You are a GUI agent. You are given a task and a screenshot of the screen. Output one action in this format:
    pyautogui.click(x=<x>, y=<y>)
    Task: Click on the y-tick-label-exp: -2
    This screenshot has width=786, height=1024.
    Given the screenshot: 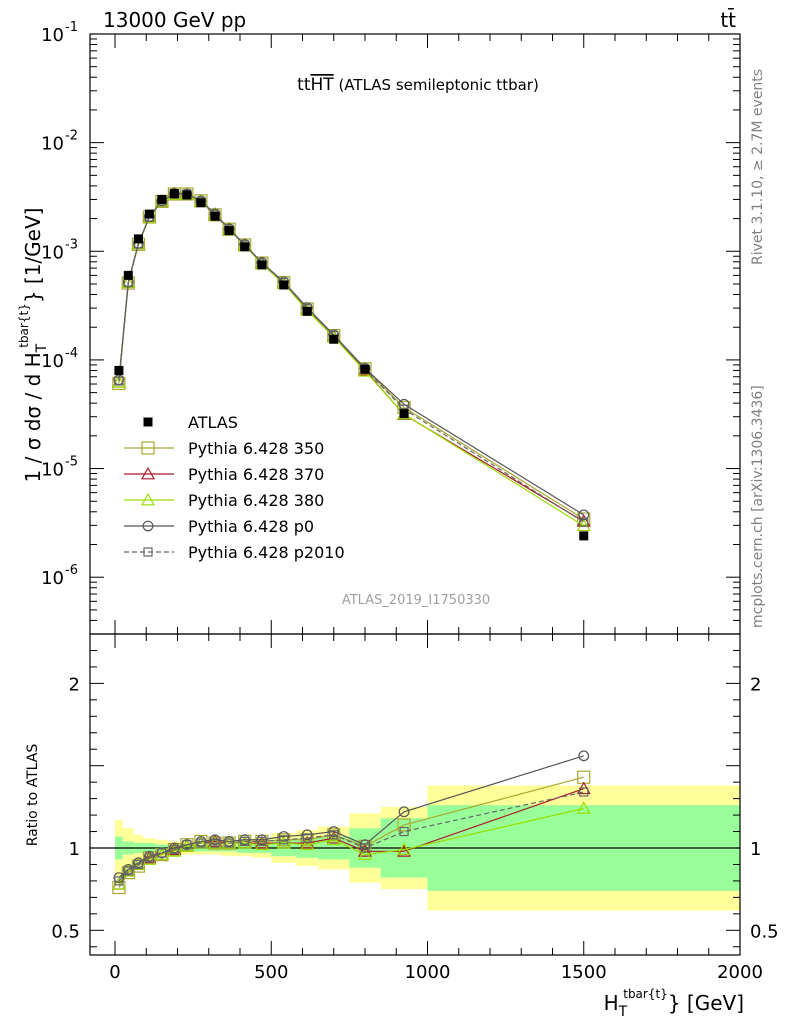 What is the action you would take?
    pyautogui.click(x=71, y=136)
    